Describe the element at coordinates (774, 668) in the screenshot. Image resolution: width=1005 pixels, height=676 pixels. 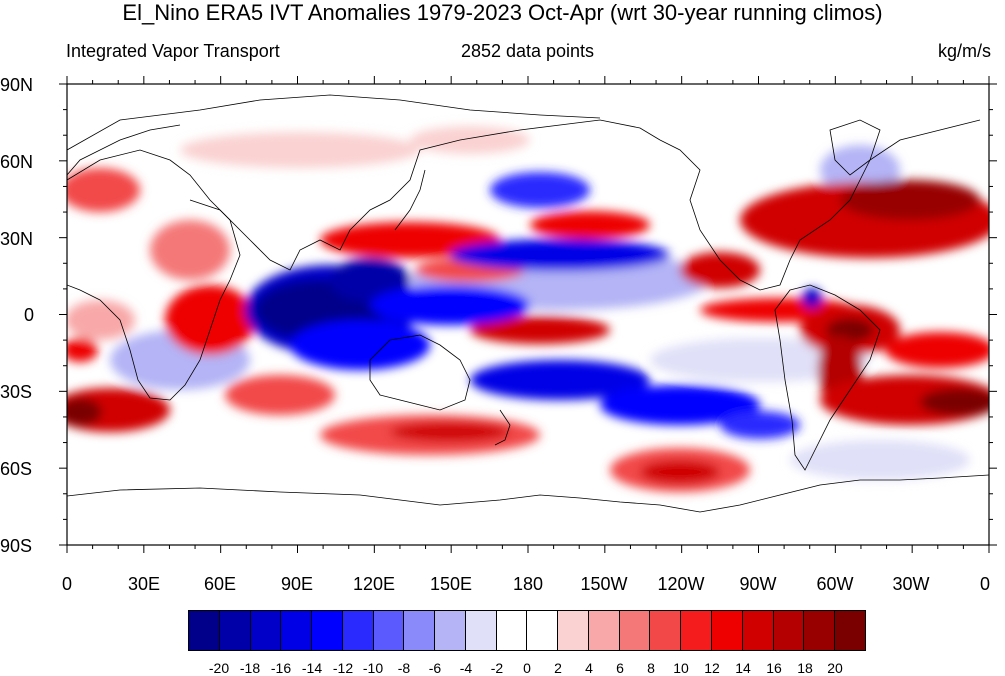
I see `colorbar-label: 16` at that location.